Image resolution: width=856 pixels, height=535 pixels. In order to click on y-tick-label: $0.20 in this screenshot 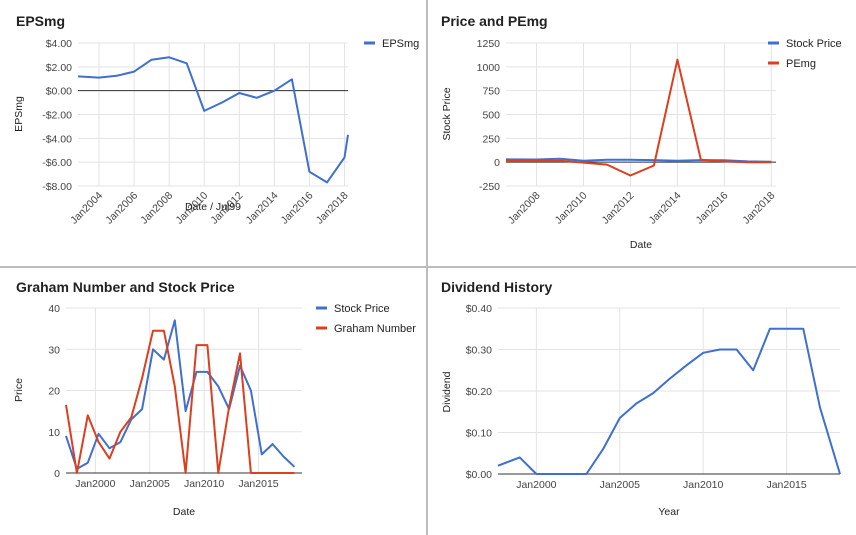, I will do `click(479, 392)`.